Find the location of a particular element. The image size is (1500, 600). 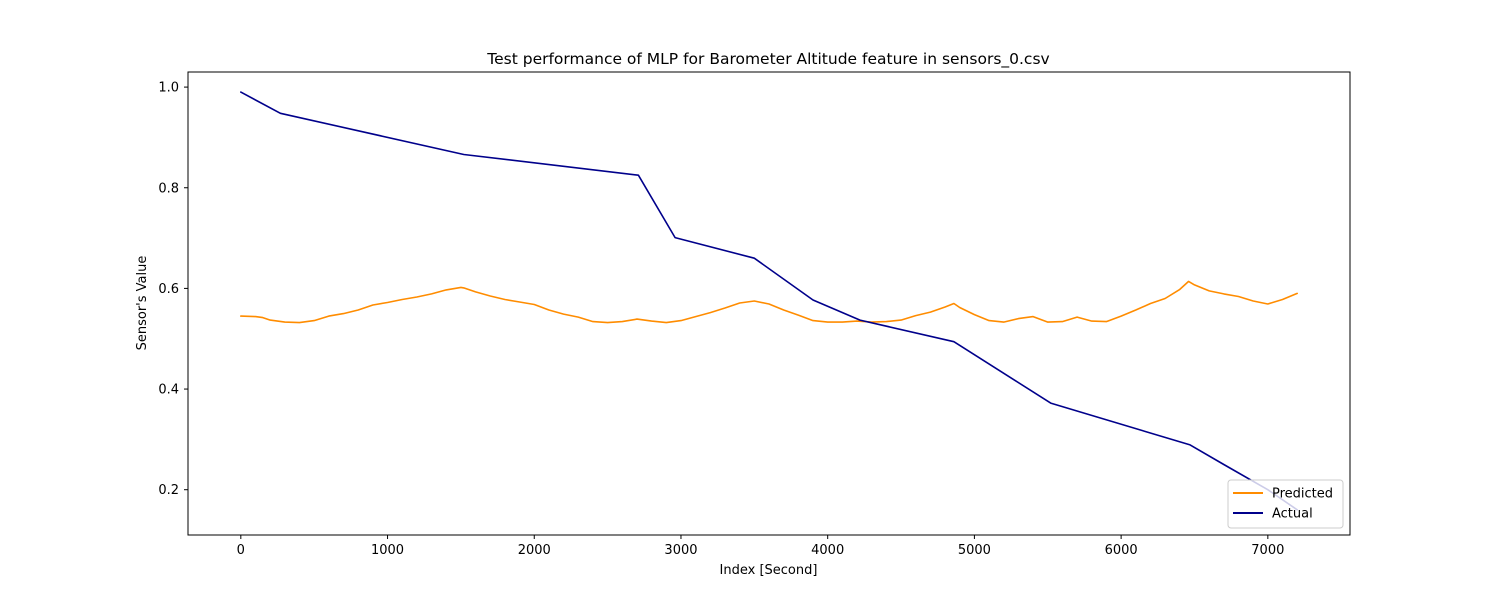

y-tick-label: 0.2 is located at coordinates (168, 490).